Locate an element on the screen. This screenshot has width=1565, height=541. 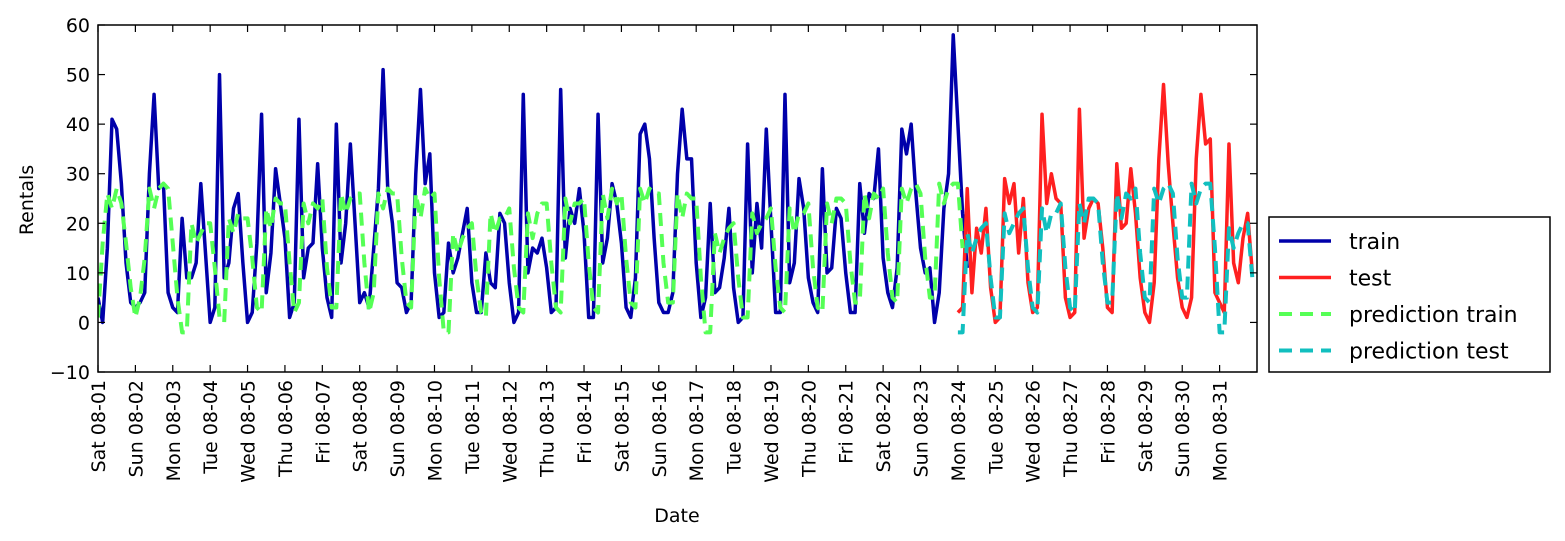
x-tick-label: Thu 08-20 is located at coordinates (809, 429).